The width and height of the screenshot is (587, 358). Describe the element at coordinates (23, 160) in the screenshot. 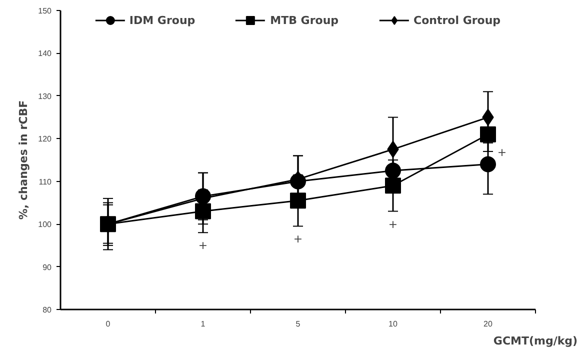

I see `y-axis-title: %, changes in rCBF` at that location.